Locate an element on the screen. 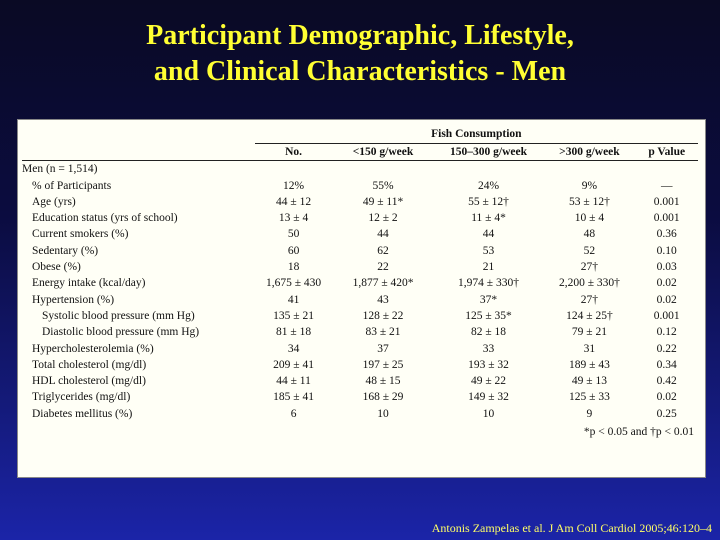  table-cell: 50 is located at coordinates (293, 234).